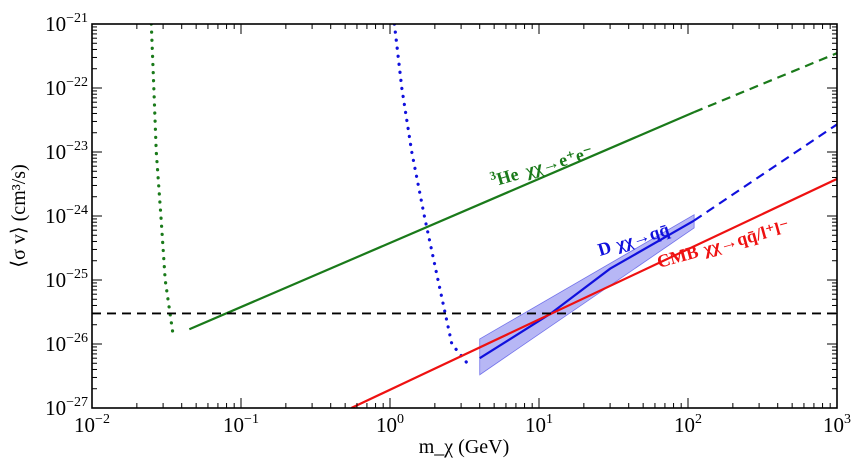 This screenshot has width=855, height=461. I want to click on annotation-he: 3He χχ→e⁺e⁻, so click(542, 165).